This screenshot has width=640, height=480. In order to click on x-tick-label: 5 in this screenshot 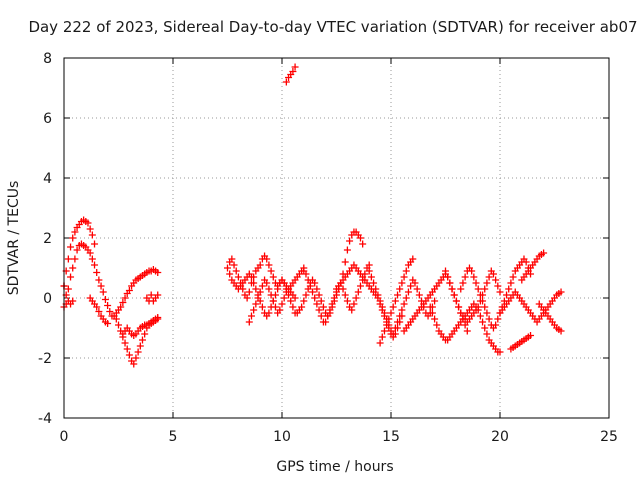, I will do `click(173, 437)`.